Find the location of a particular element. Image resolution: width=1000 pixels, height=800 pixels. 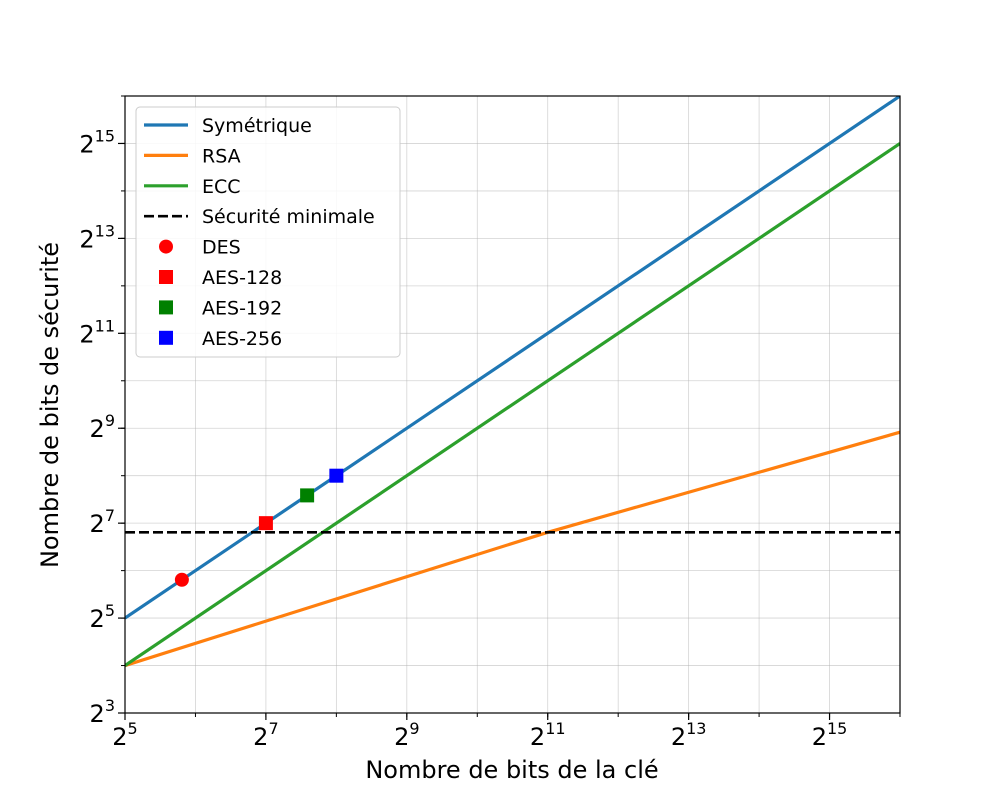

legend-label-securite-minimale: Sécurité minimale is located at coordinates (288, 217).